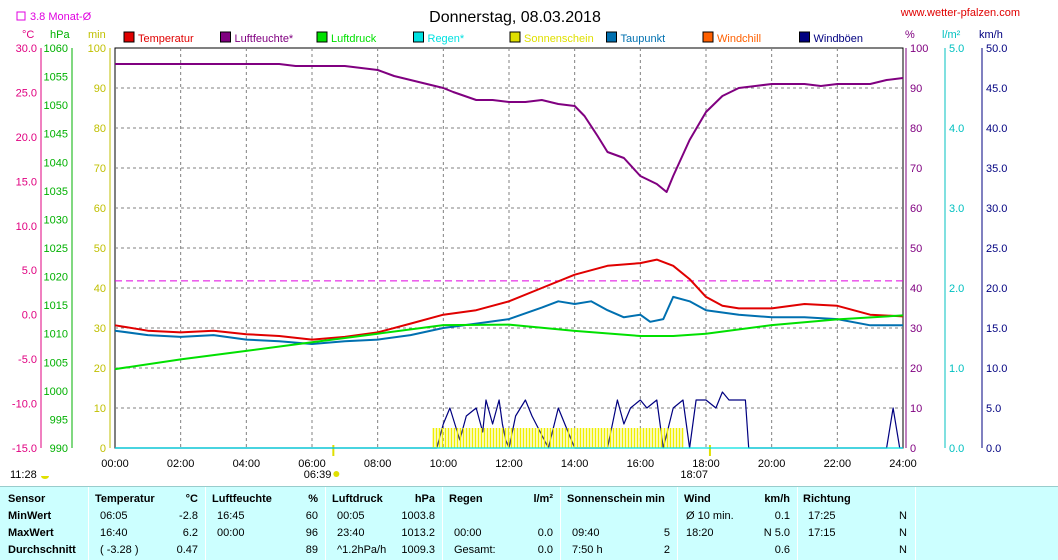 Image resolution: width=1058 pixels, height=560 pixels. I want to click on x-tick-label: 02:00, so click(181, 464).